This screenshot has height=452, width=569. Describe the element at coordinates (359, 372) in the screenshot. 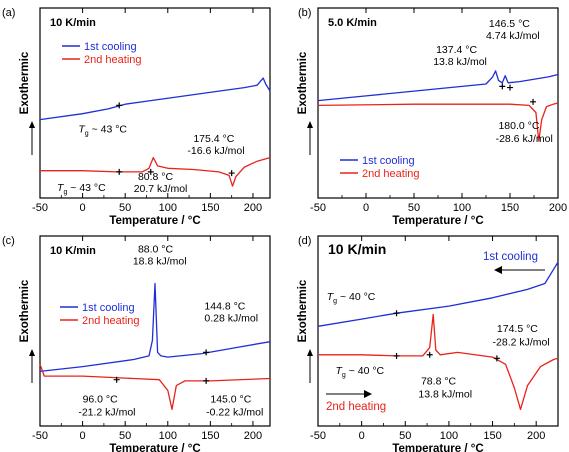

I see `annotation: Tg ~ 40 °C` at that location.